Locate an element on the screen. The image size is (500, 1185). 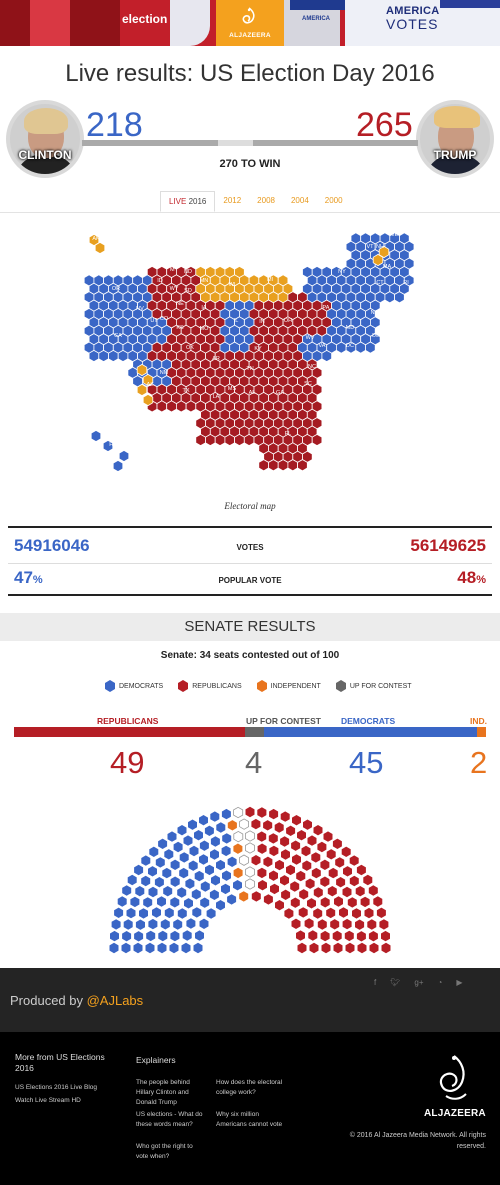
state-label: MT is located at coordinates (174, 270).